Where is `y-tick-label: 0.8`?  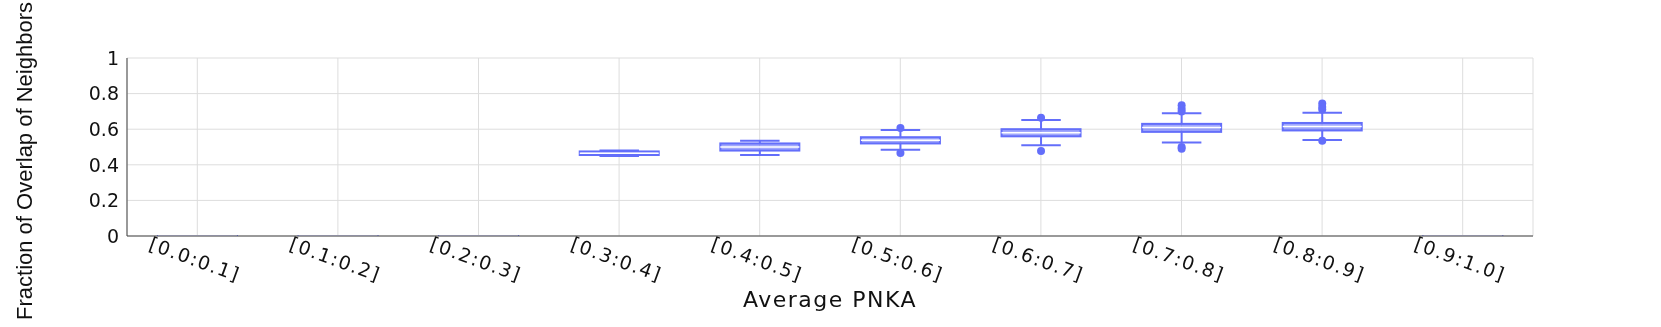
y-tick-label: 0.8 is located at coordinates (103, 93).